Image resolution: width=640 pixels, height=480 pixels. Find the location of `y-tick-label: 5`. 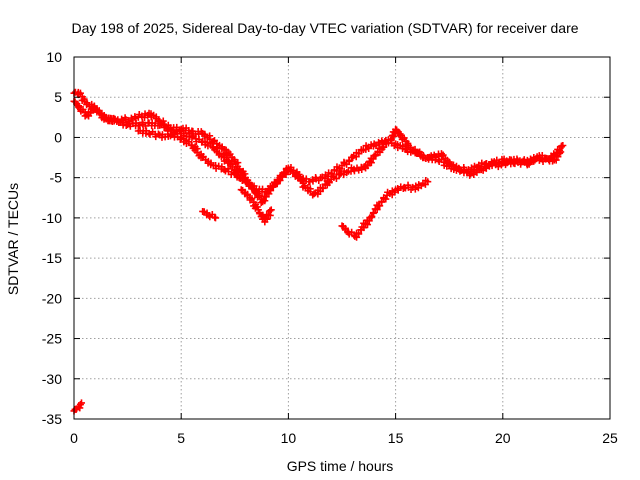

y-tick-label: 5 is located at coordinates (58, 97).